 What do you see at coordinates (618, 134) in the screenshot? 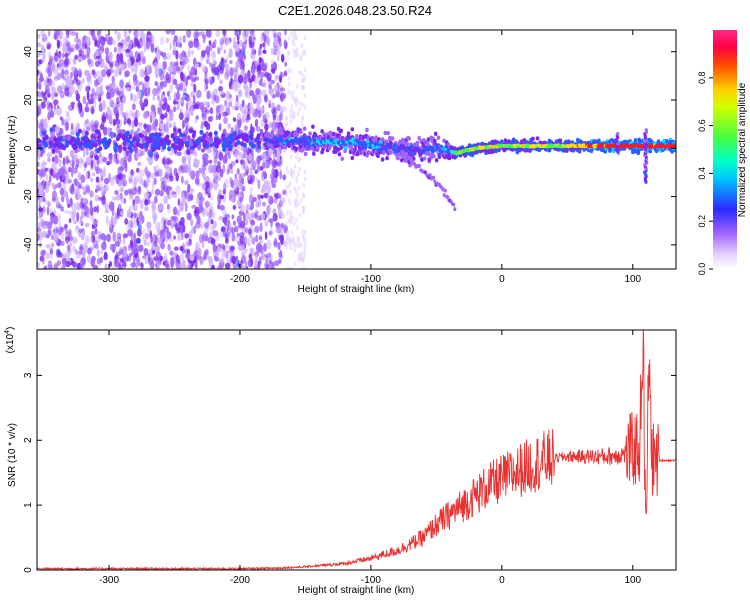
I see `heatmap-streak-cell` at bounding box center [618, 134].